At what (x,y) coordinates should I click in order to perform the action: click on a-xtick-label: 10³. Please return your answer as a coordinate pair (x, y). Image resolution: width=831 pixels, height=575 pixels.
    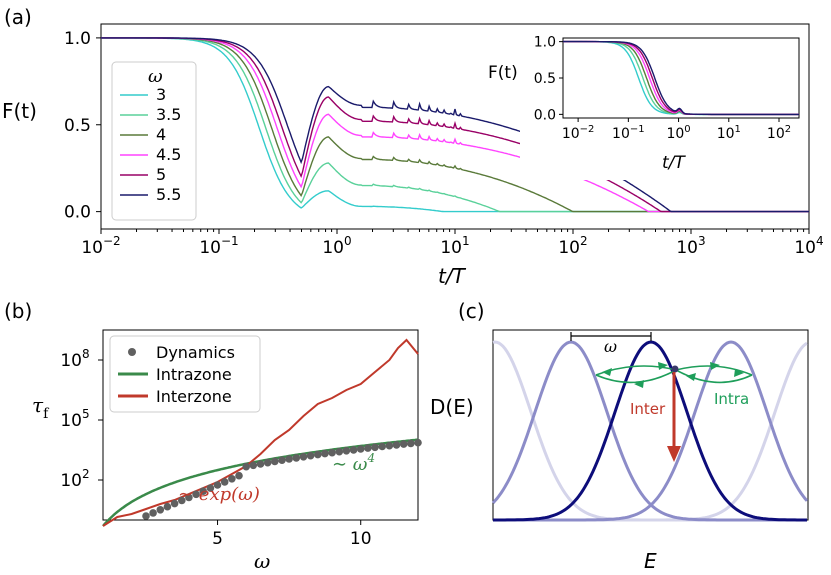
    Looking at the image, I should click on (690, 246).